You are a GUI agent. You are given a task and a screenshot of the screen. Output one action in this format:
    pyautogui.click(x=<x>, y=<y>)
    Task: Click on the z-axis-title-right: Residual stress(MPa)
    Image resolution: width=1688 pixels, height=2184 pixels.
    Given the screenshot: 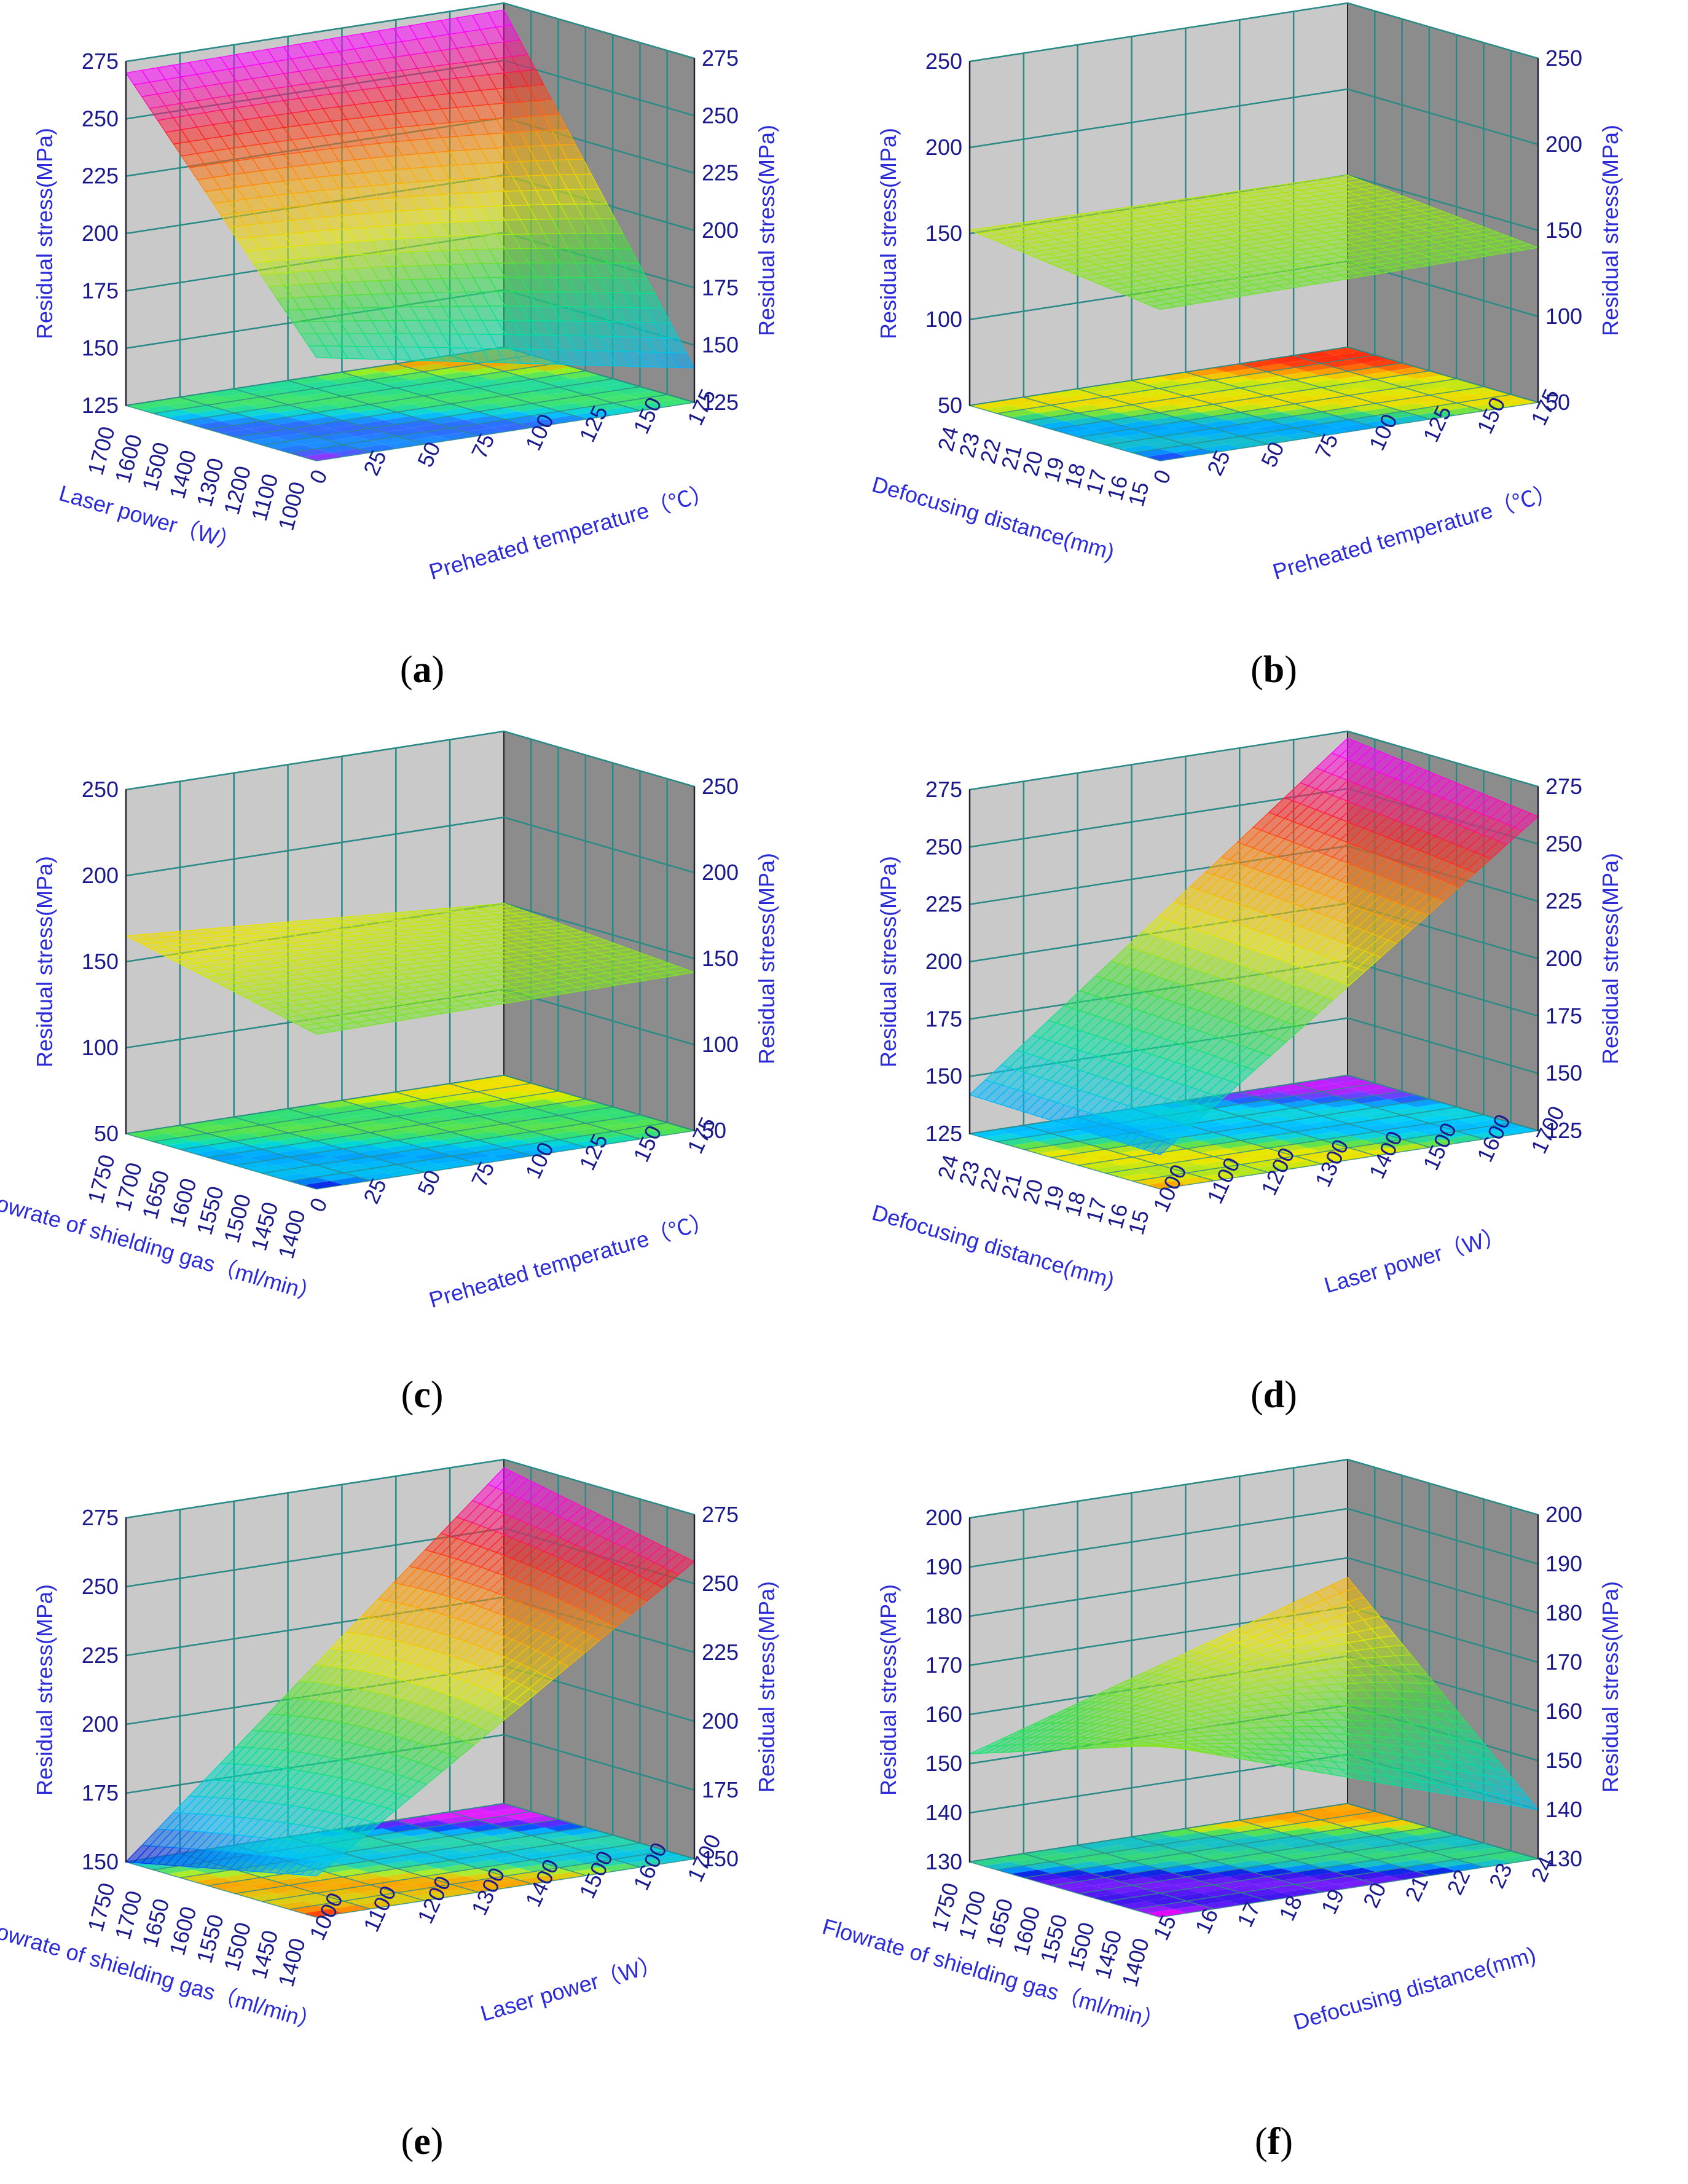 What is the action you would take?
    pyautogui.click(x=766, y=1687)
    